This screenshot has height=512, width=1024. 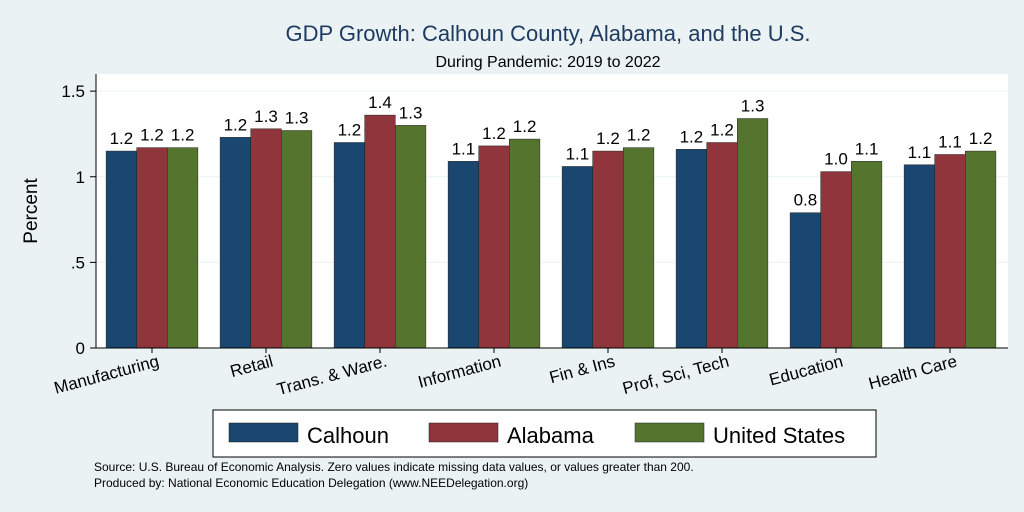 I want to click on bar-data-label: 1.4, so click(x=380, y=102).